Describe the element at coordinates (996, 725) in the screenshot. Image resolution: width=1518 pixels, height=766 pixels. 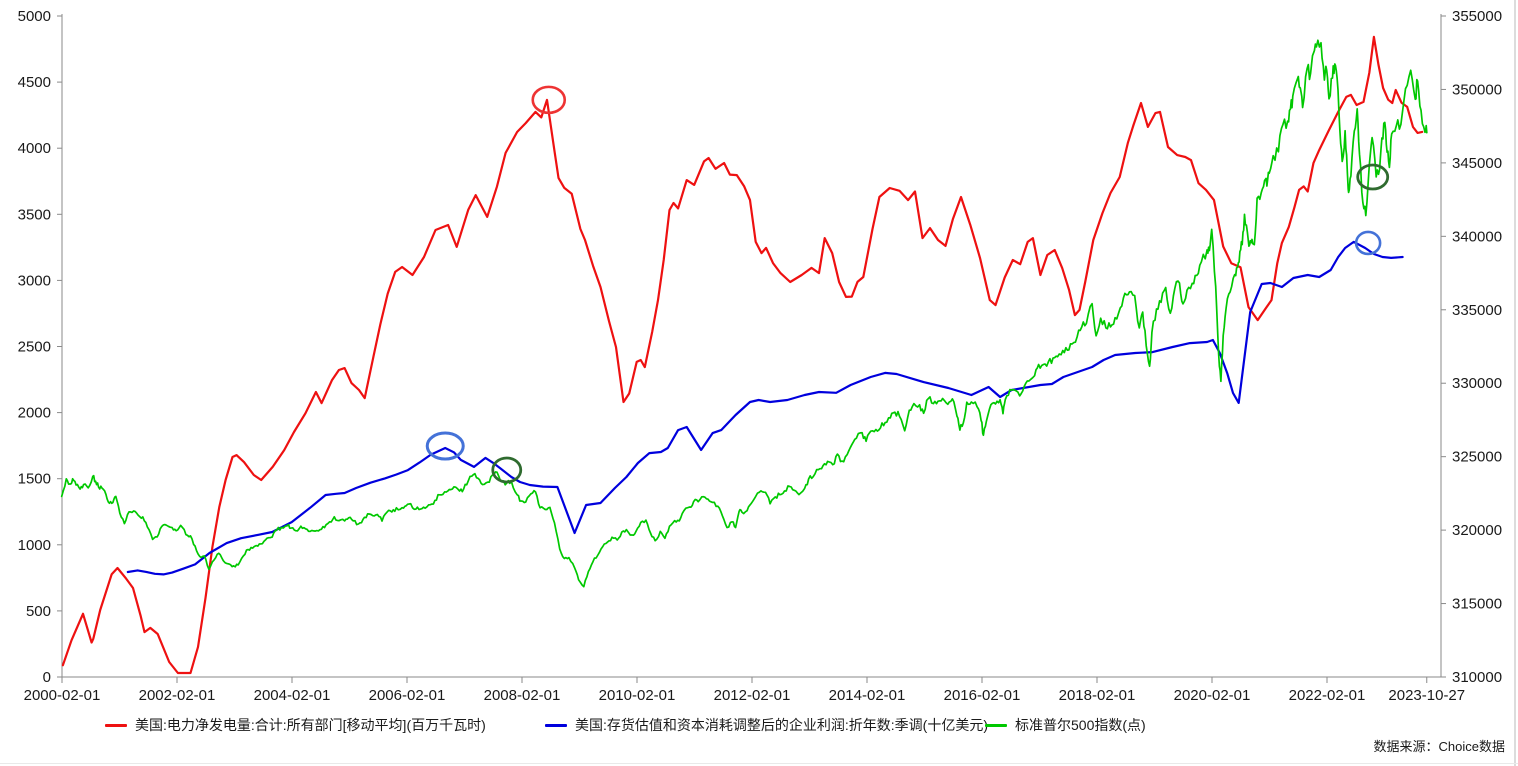
I see `legend-marker-green-line` at that location.